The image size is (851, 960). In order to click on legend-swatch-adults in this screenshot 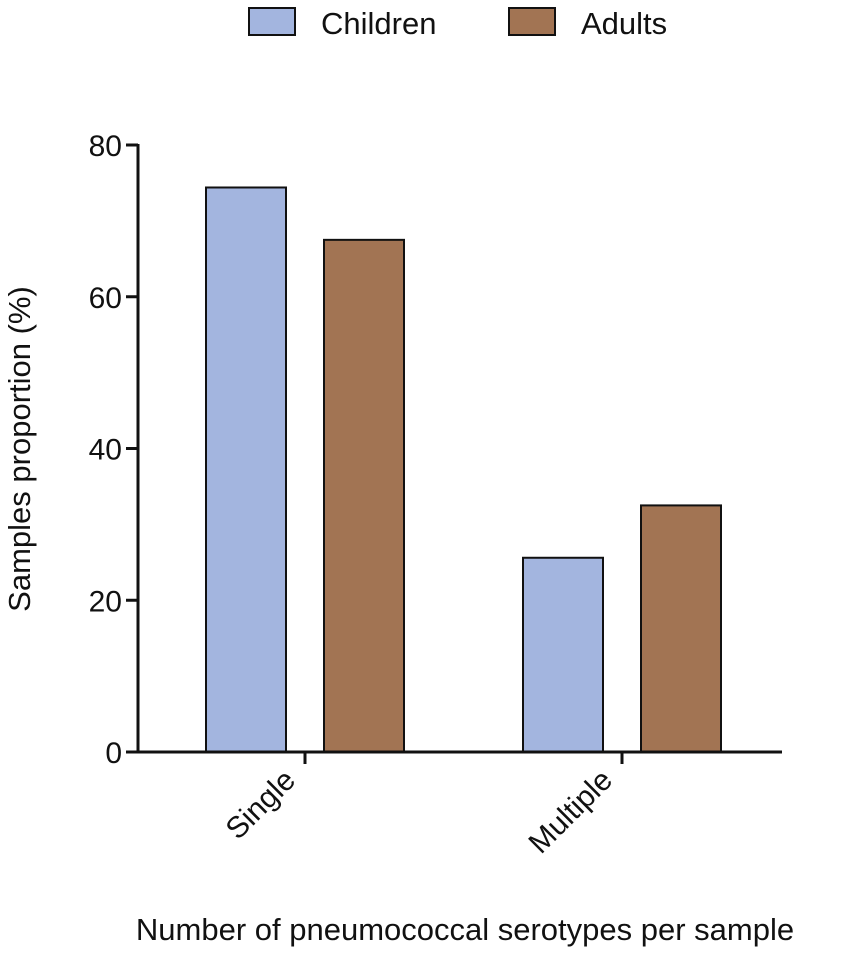, I will do `click(532, 21)`.